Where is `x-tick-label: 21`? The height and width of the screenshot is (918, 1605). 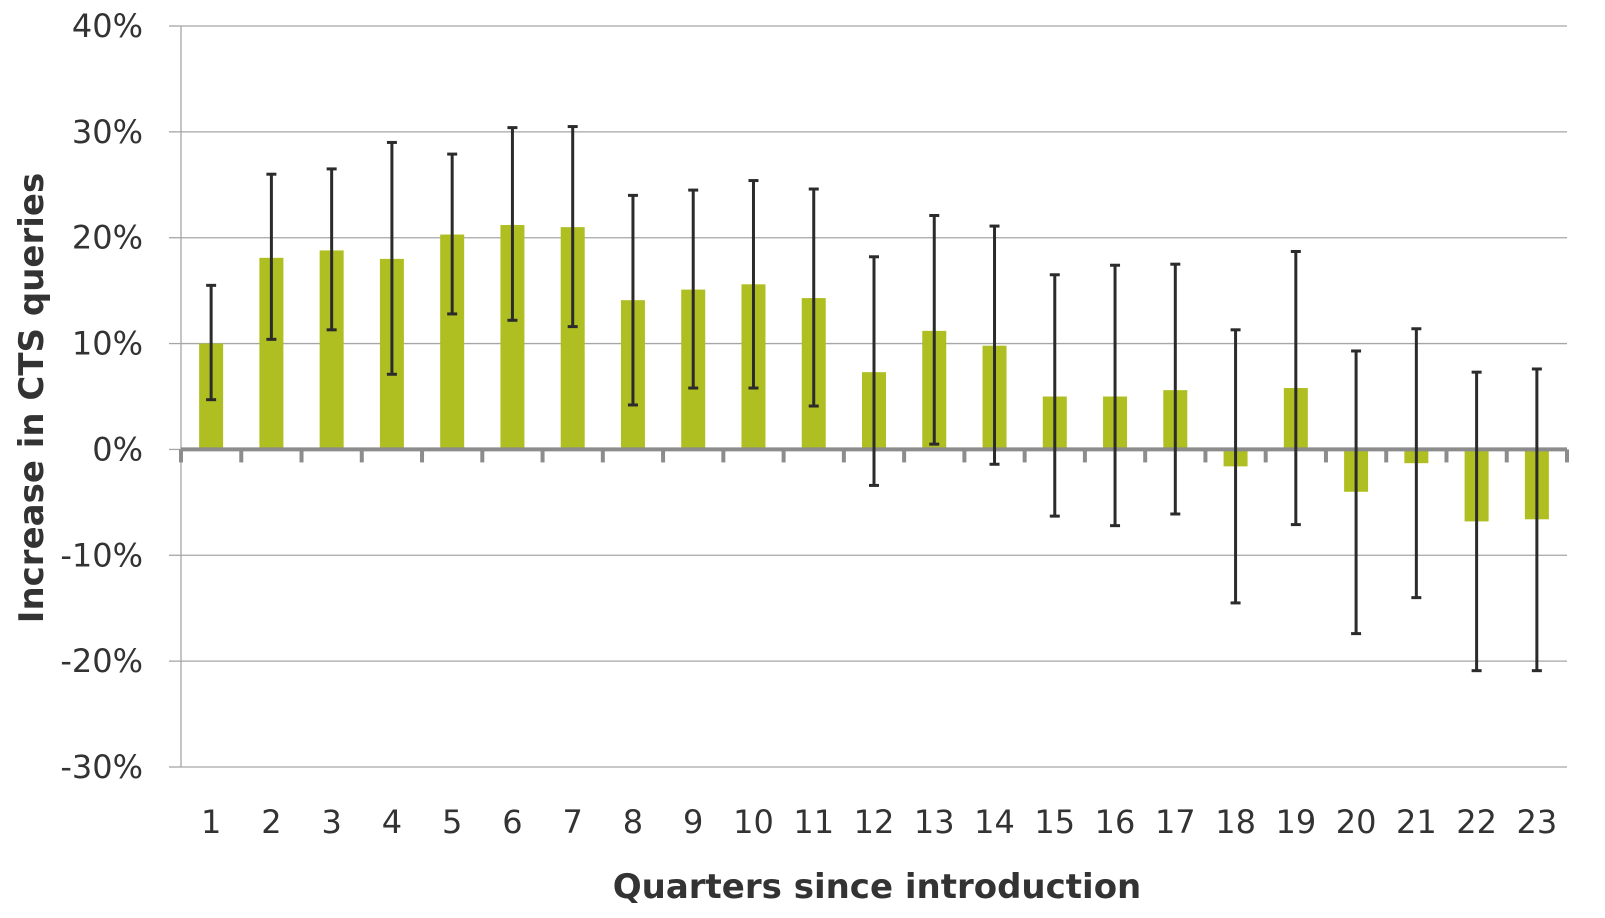
x-tick-label: 21 is located at coordinates (1416, 822).